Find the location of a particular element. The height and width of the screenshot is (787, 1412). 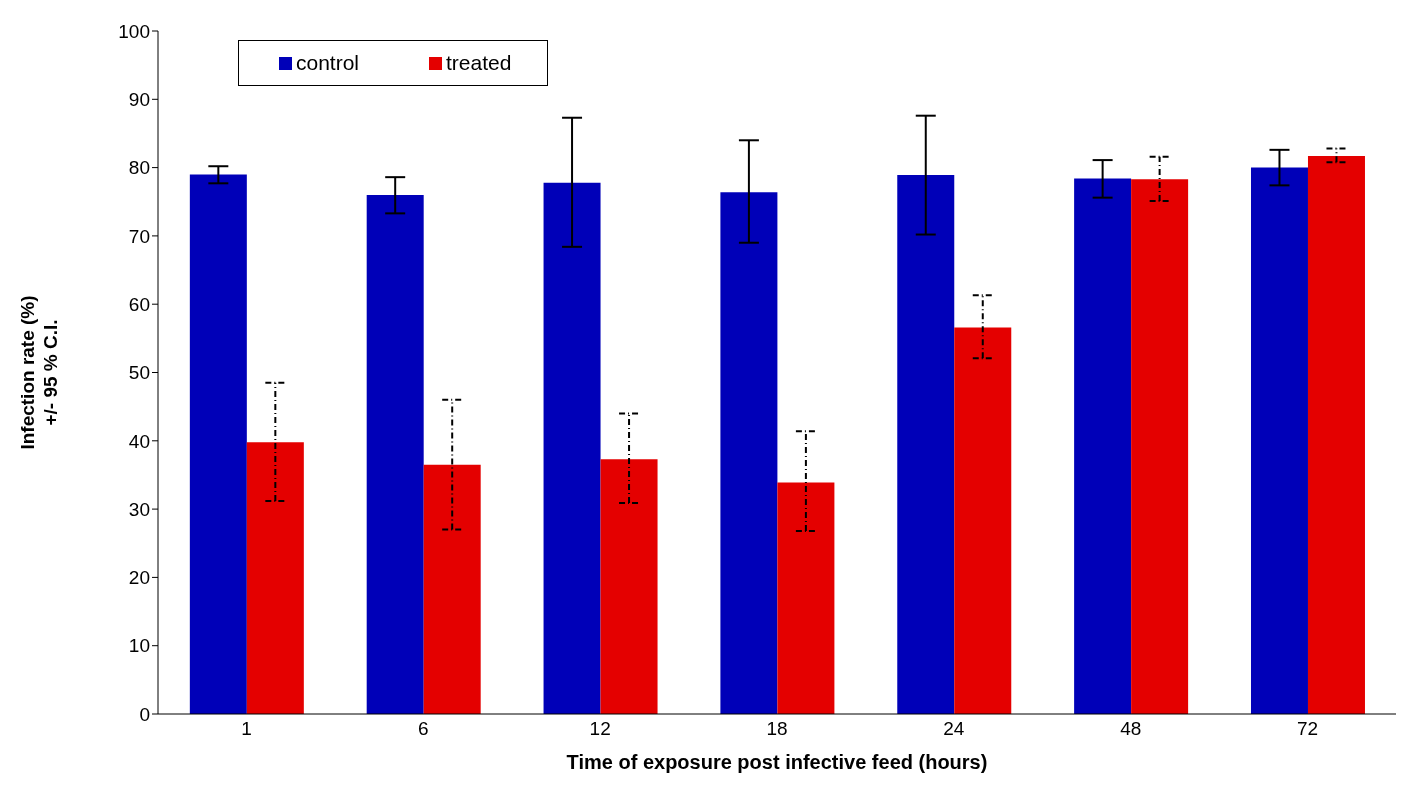

y-tick-label: 10 is located at coordinates (139, 646).